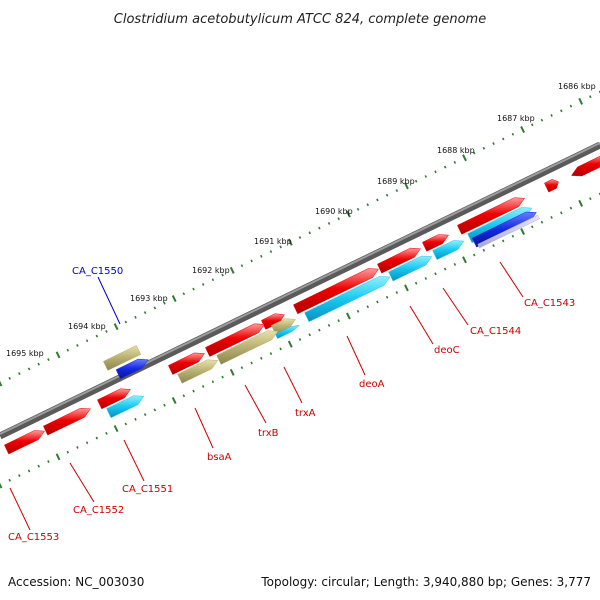 The width and height of the screenshot is (600, 600). I want to click on leader-ca-c1552, so click(82, 482).